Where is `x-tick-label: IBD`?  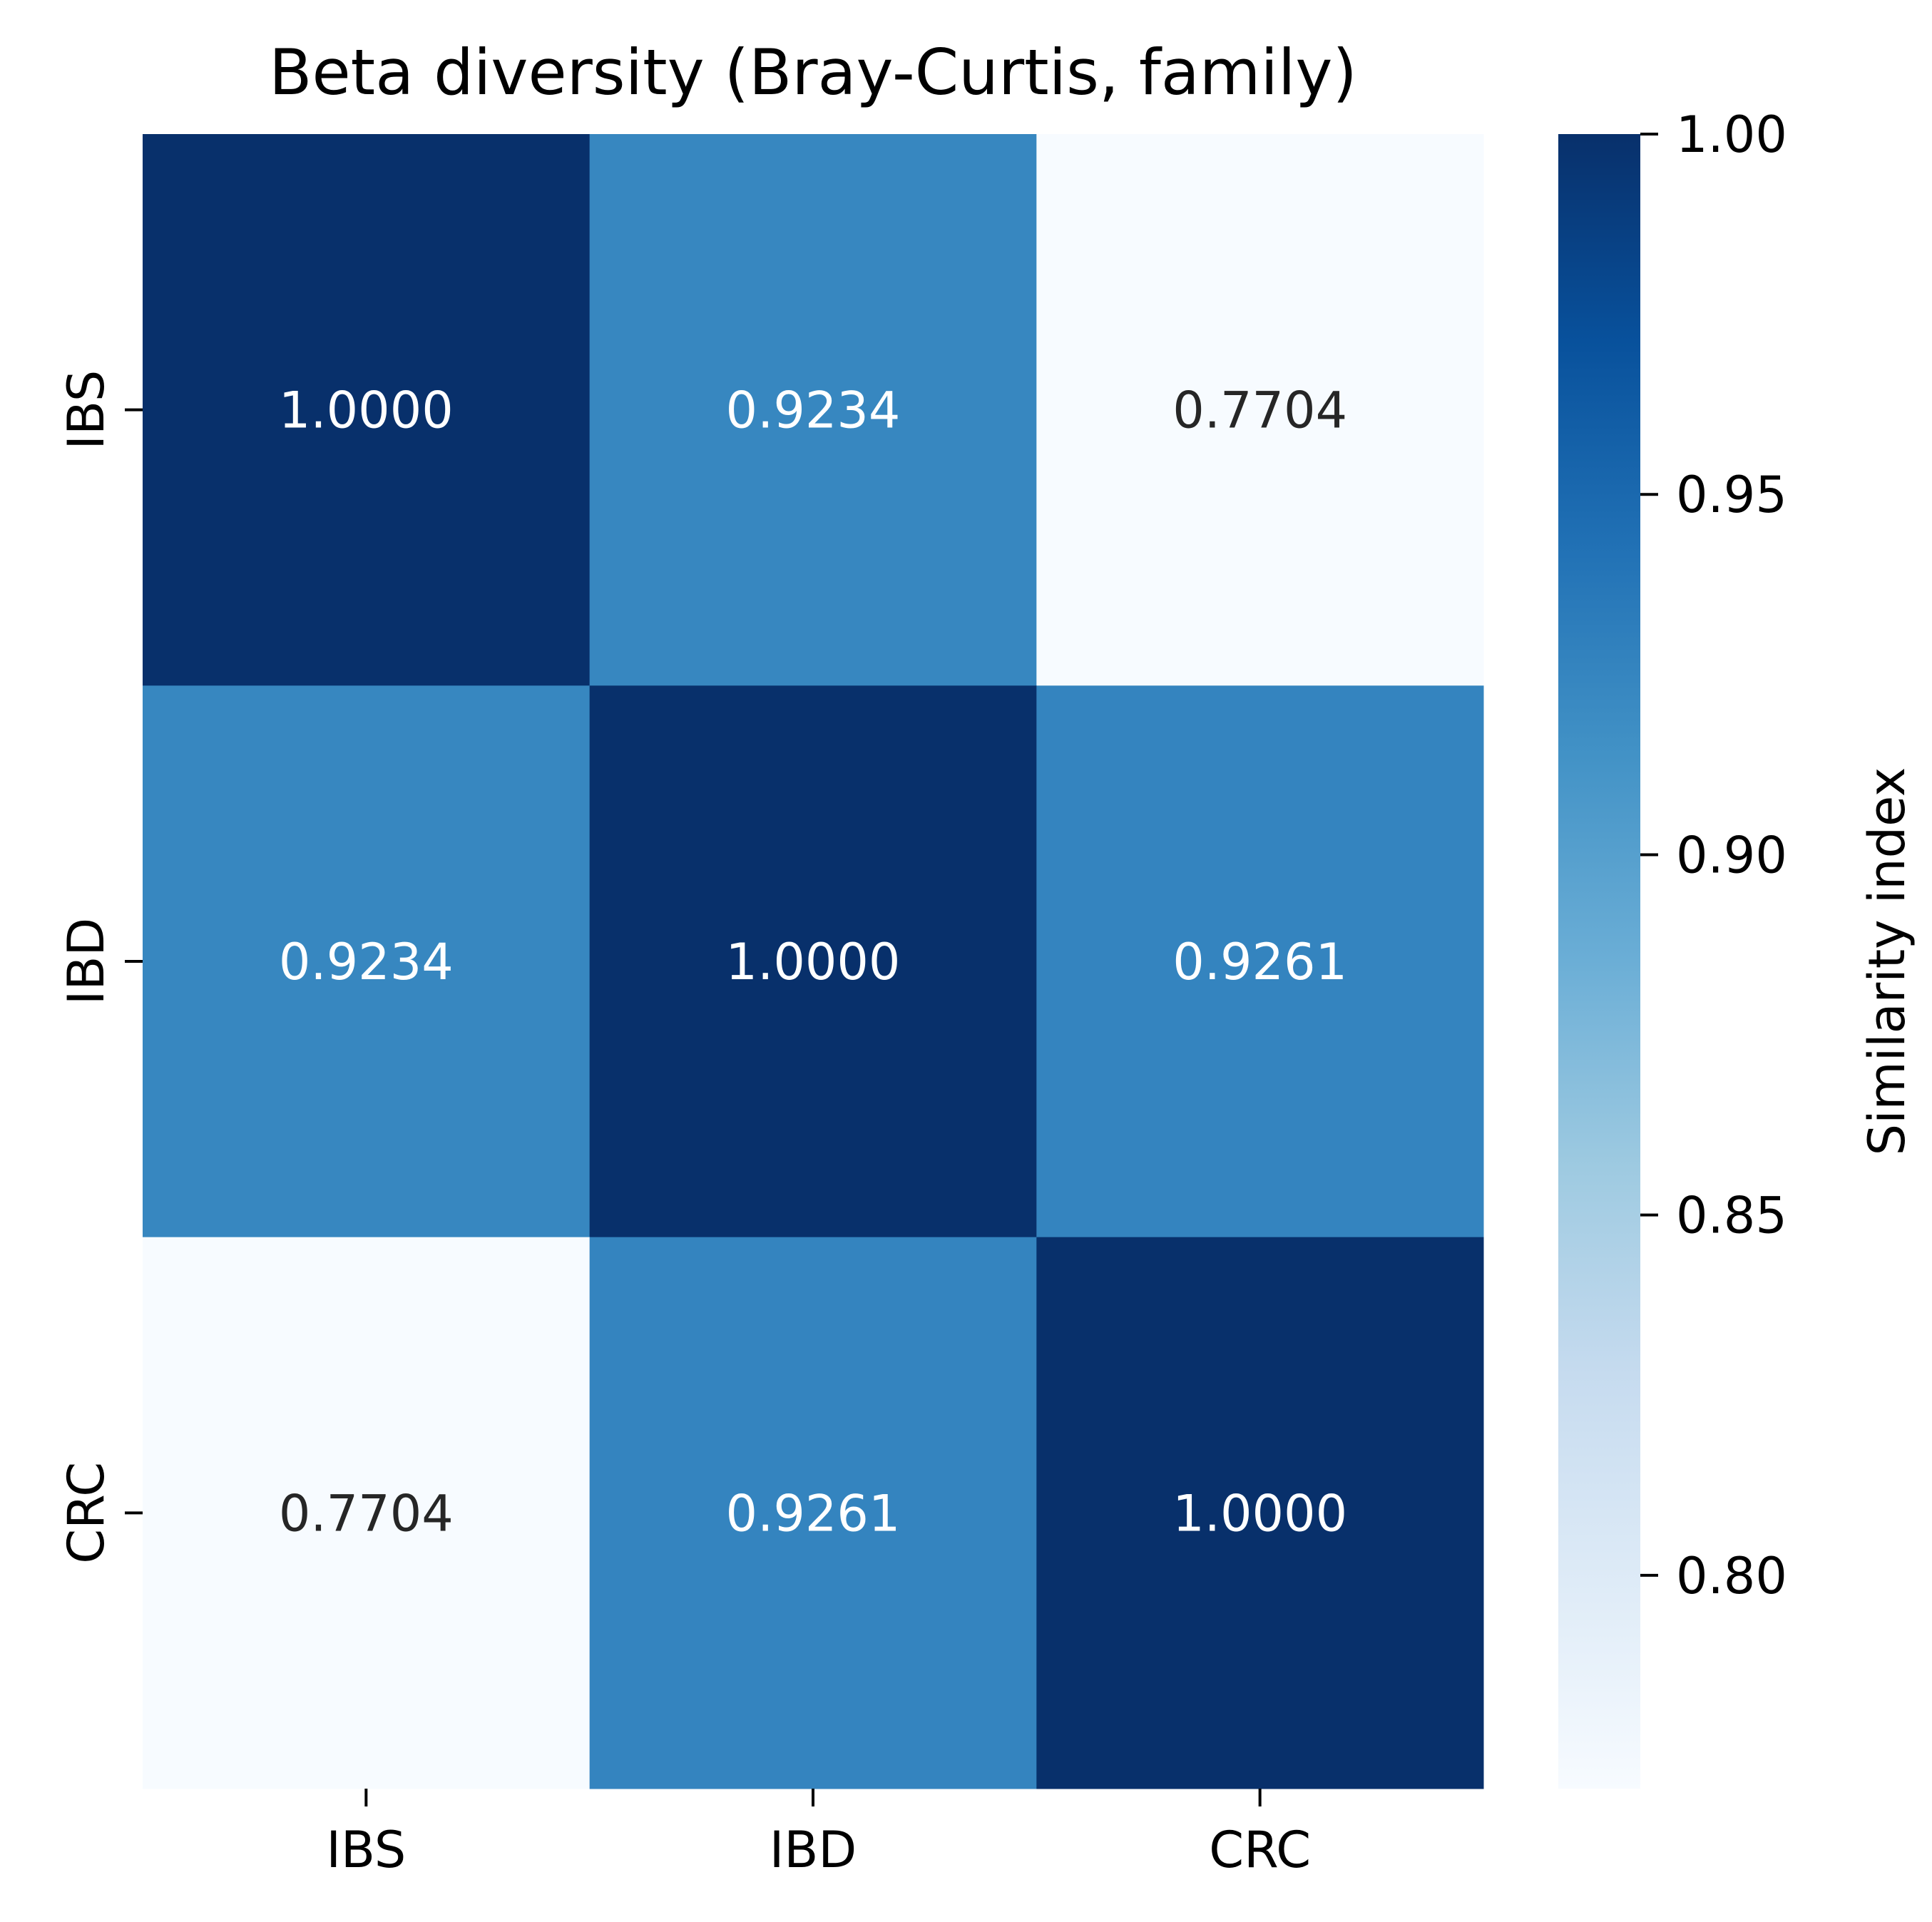 x-tick-label: IBD is located at coordinates (813, 1850).